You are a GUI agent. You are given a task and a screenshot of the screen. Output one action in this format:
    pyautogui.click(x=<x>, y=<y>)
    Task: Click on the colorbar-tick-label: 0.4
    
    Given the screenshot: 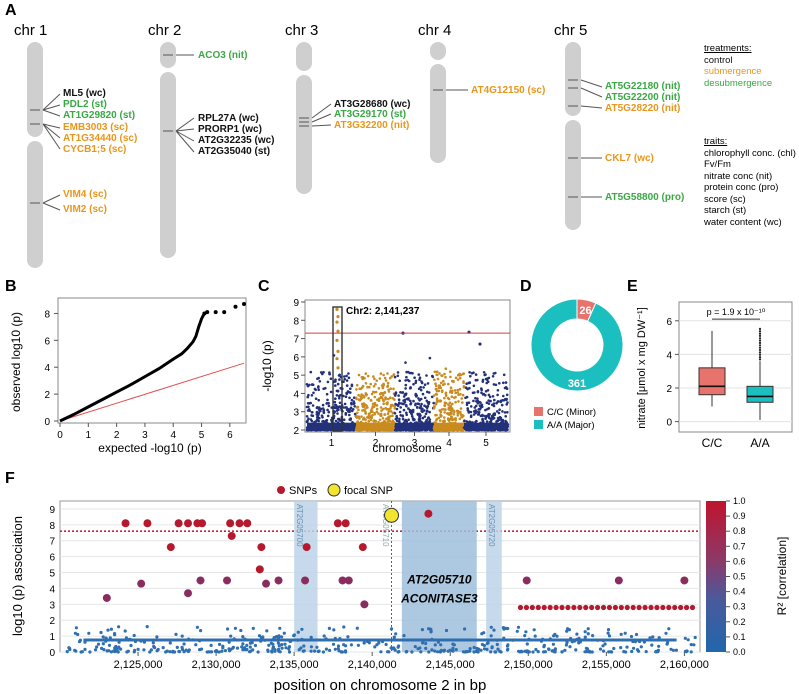 What is the action you would take?
    pyautogui.click(x=739, y=592)
    